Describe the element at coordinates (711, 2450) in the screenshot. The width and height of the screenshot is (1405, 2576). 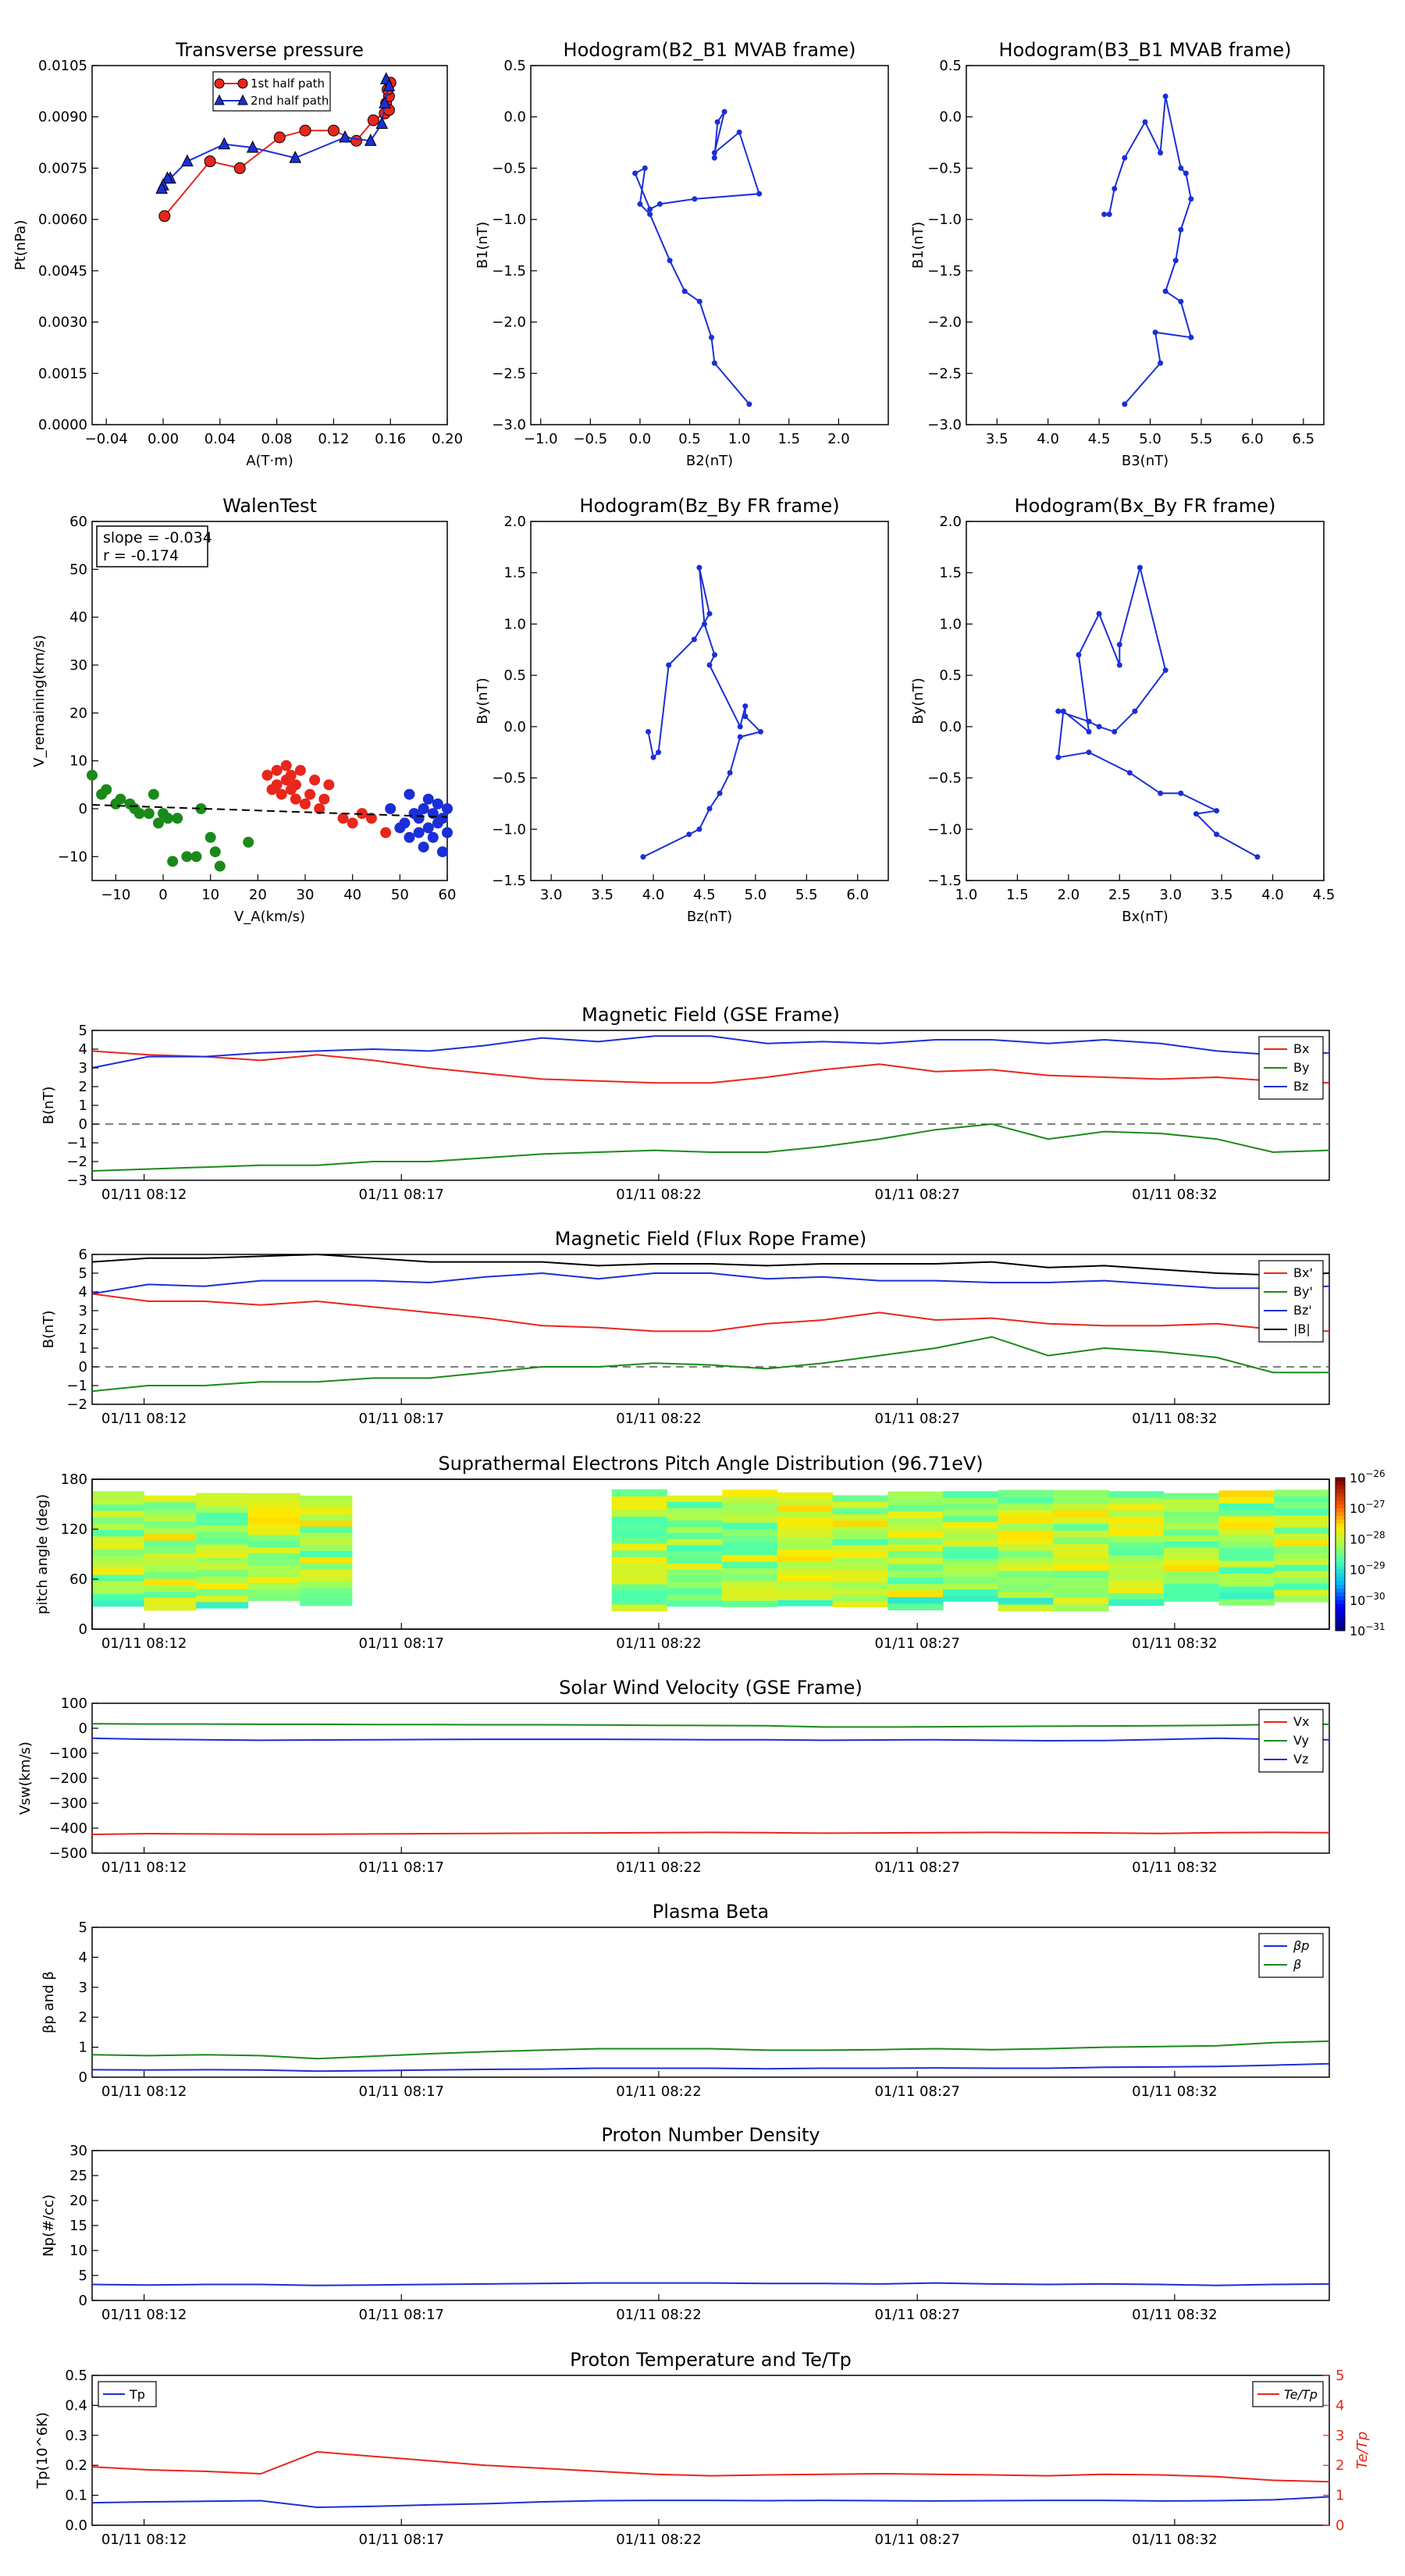
I see `tp-axes-frame` at that location.